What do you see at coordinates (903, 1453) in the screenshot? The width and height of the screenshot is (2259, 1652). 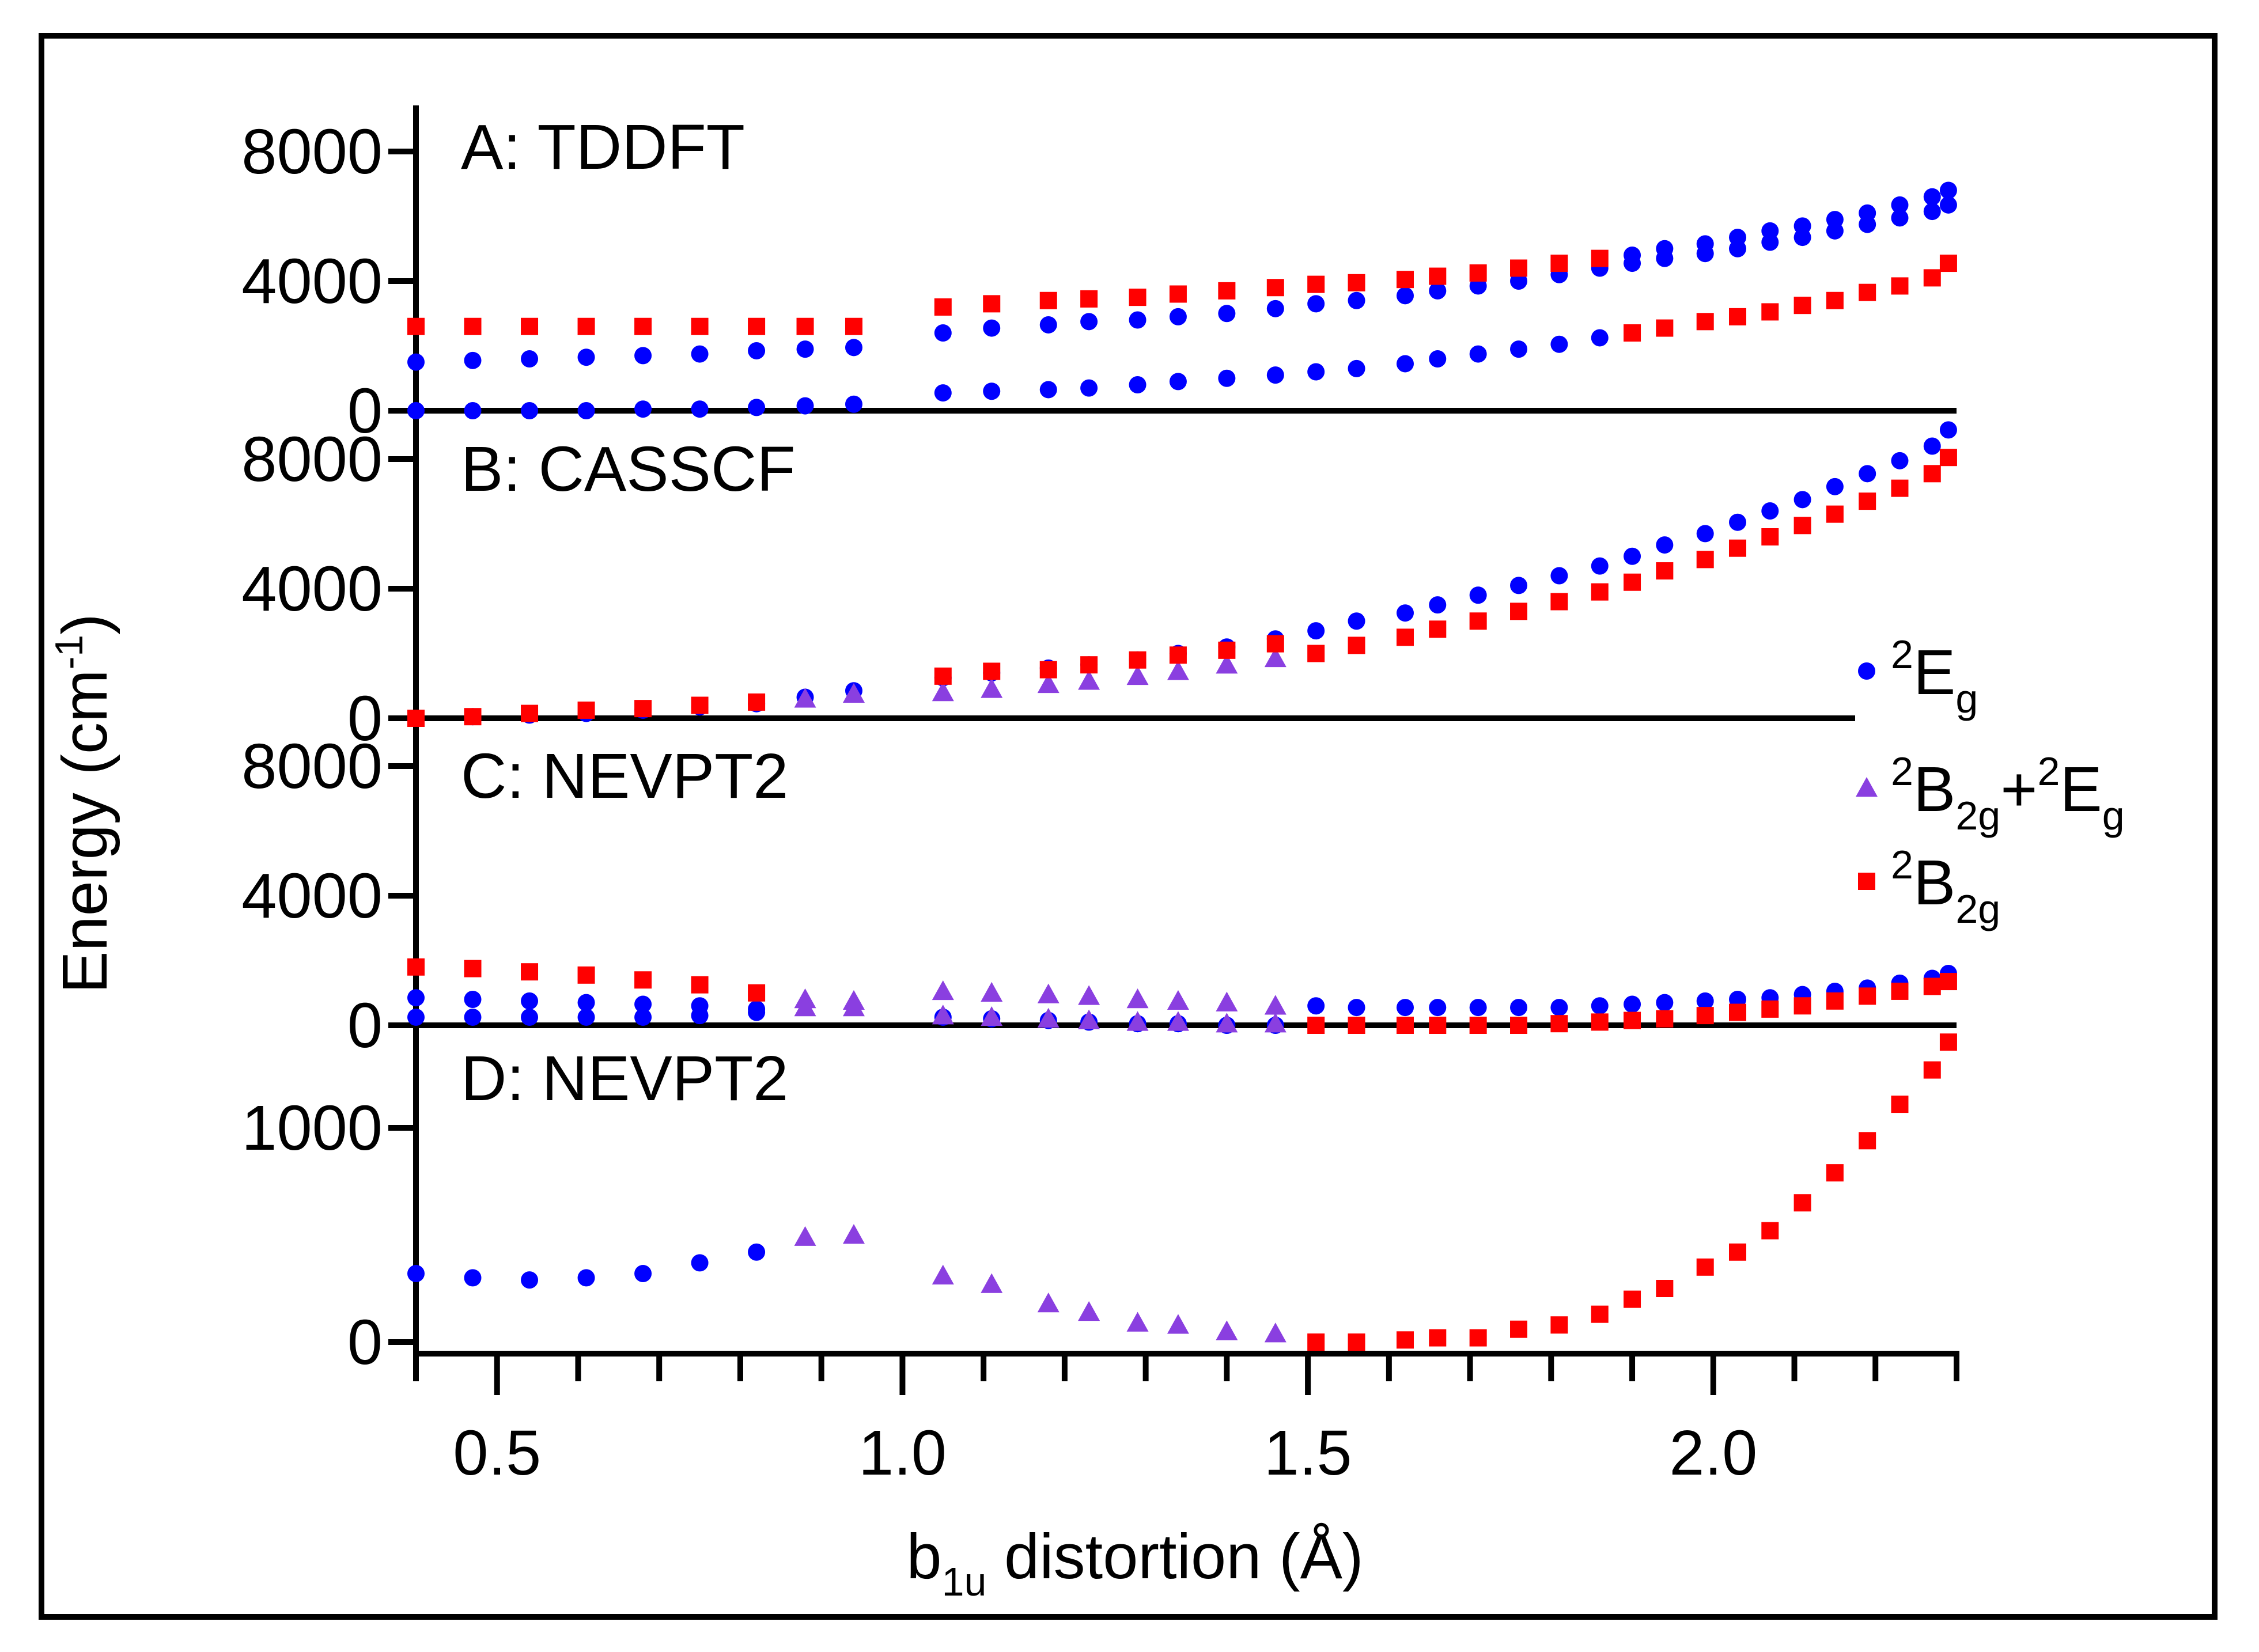 I see `x-tick-label: 1.0` at bounding box center [903, 1453].